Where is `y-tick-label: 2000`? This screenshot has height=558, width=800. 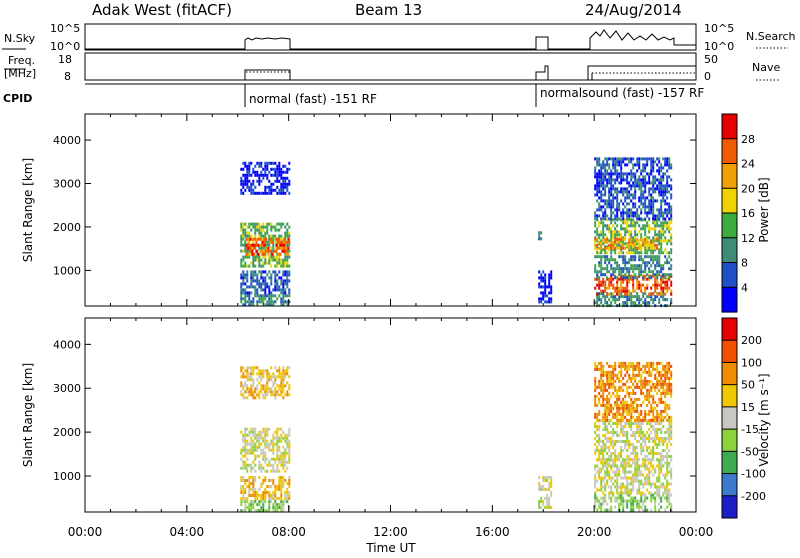 y-tick-label: 2000 is located at coordinates (67, 227).